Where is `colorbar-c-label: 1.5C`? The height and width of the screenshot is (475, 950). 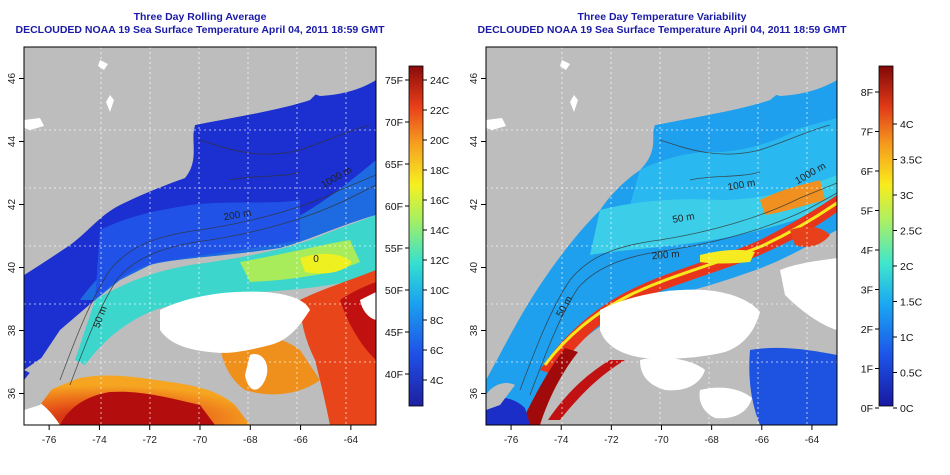
colorbar-c-label: 1.5C is located at coordinates (911, 303).